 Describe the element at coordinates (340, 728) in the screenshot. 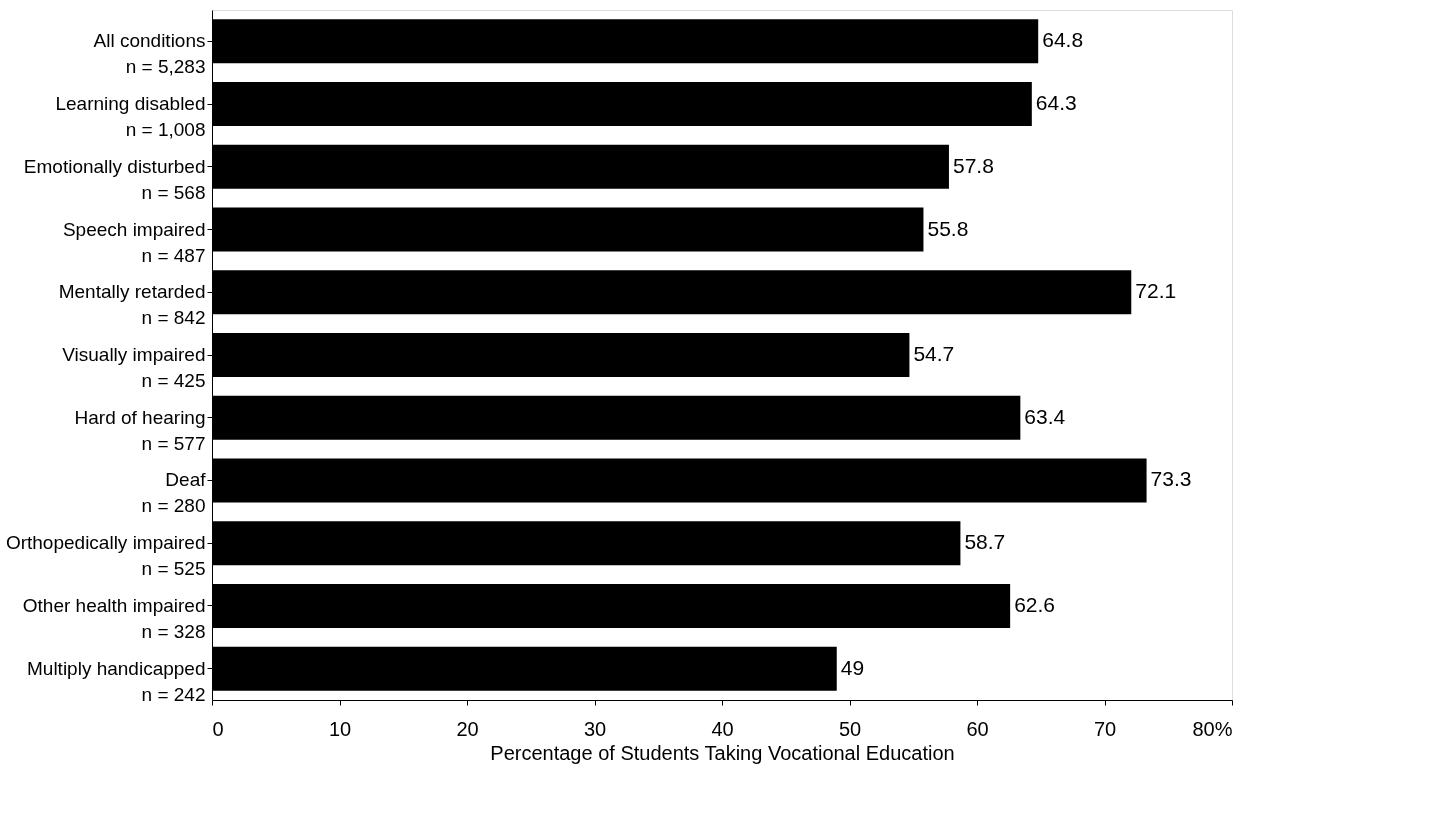

I see `x-tick-label: 10` at that location.